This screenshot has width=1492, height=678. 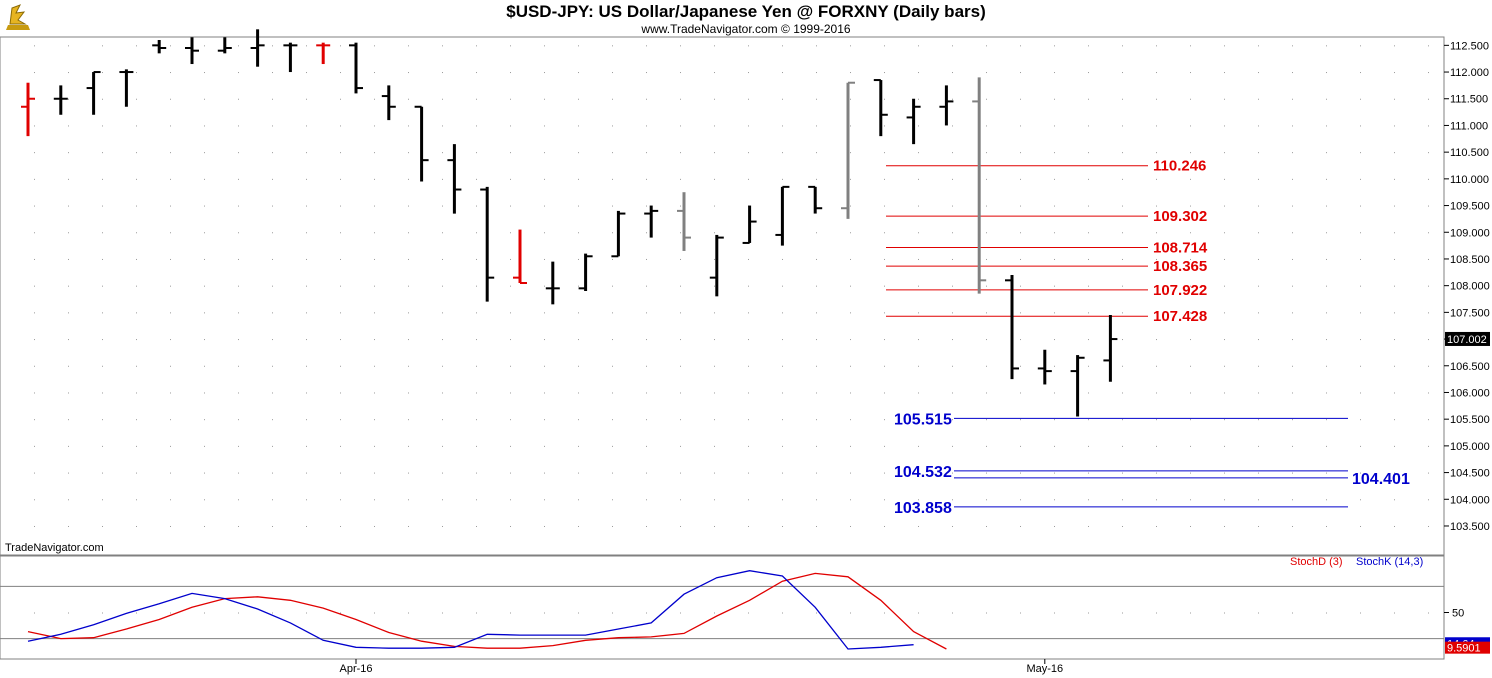 What do you see at coordinates (1467, 340) in the screenshot?
I see `last-price-label: 107.002` at bounding box center [1467, 340].